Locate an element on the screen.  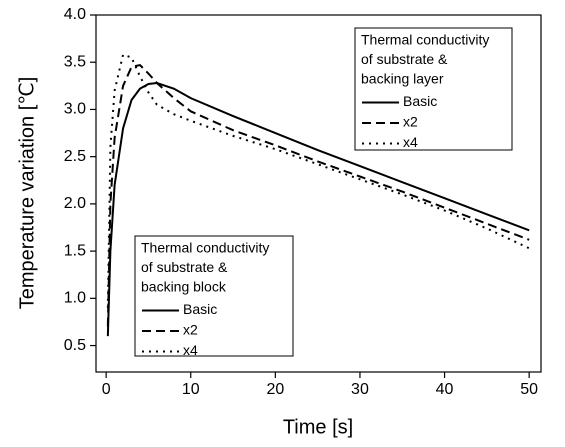
y-tick-label: 4.0 is located at coordinates (75, 14).